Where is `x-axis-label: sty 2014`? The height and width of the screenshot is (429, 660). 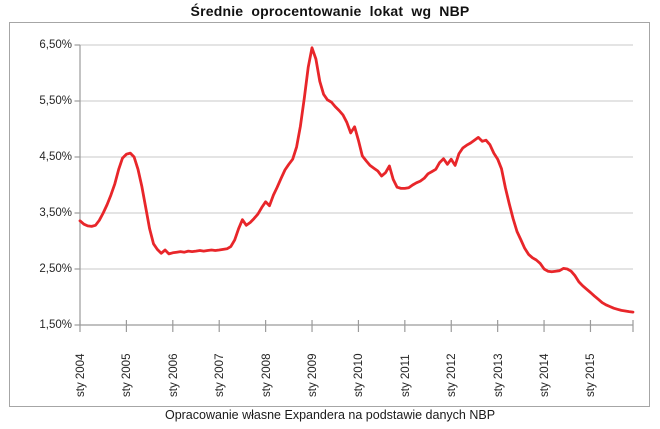
x-axis-label: sty 2014 is located at coordinates (545, 375).